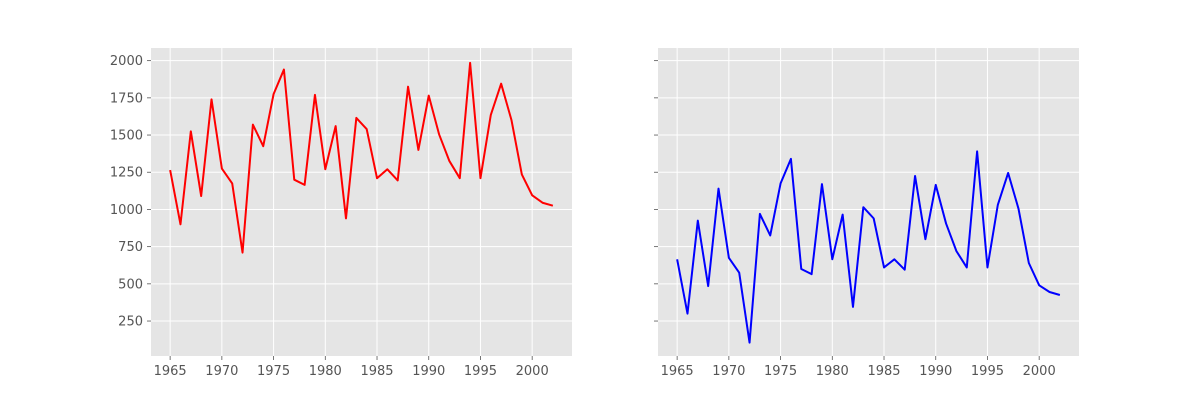  I want to click on y-tick-label: 1750, so click(126, 98).